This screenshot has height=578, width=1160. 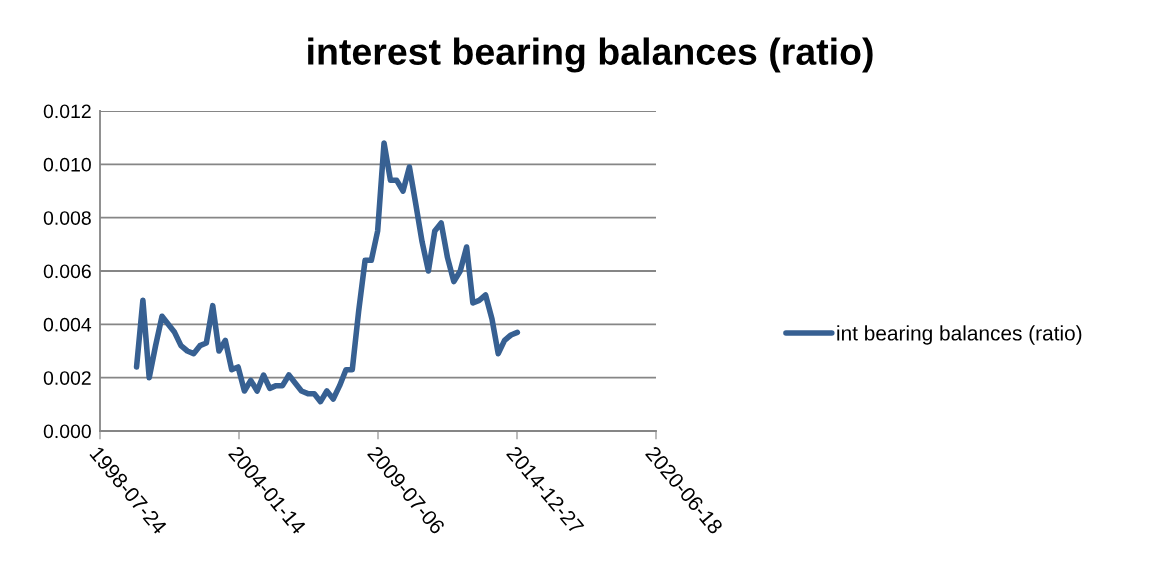 What do you see at coordinates (67, 111) in the screenshot?
I see `y-tick-label: 0.012` at bounding box center [67, 111].